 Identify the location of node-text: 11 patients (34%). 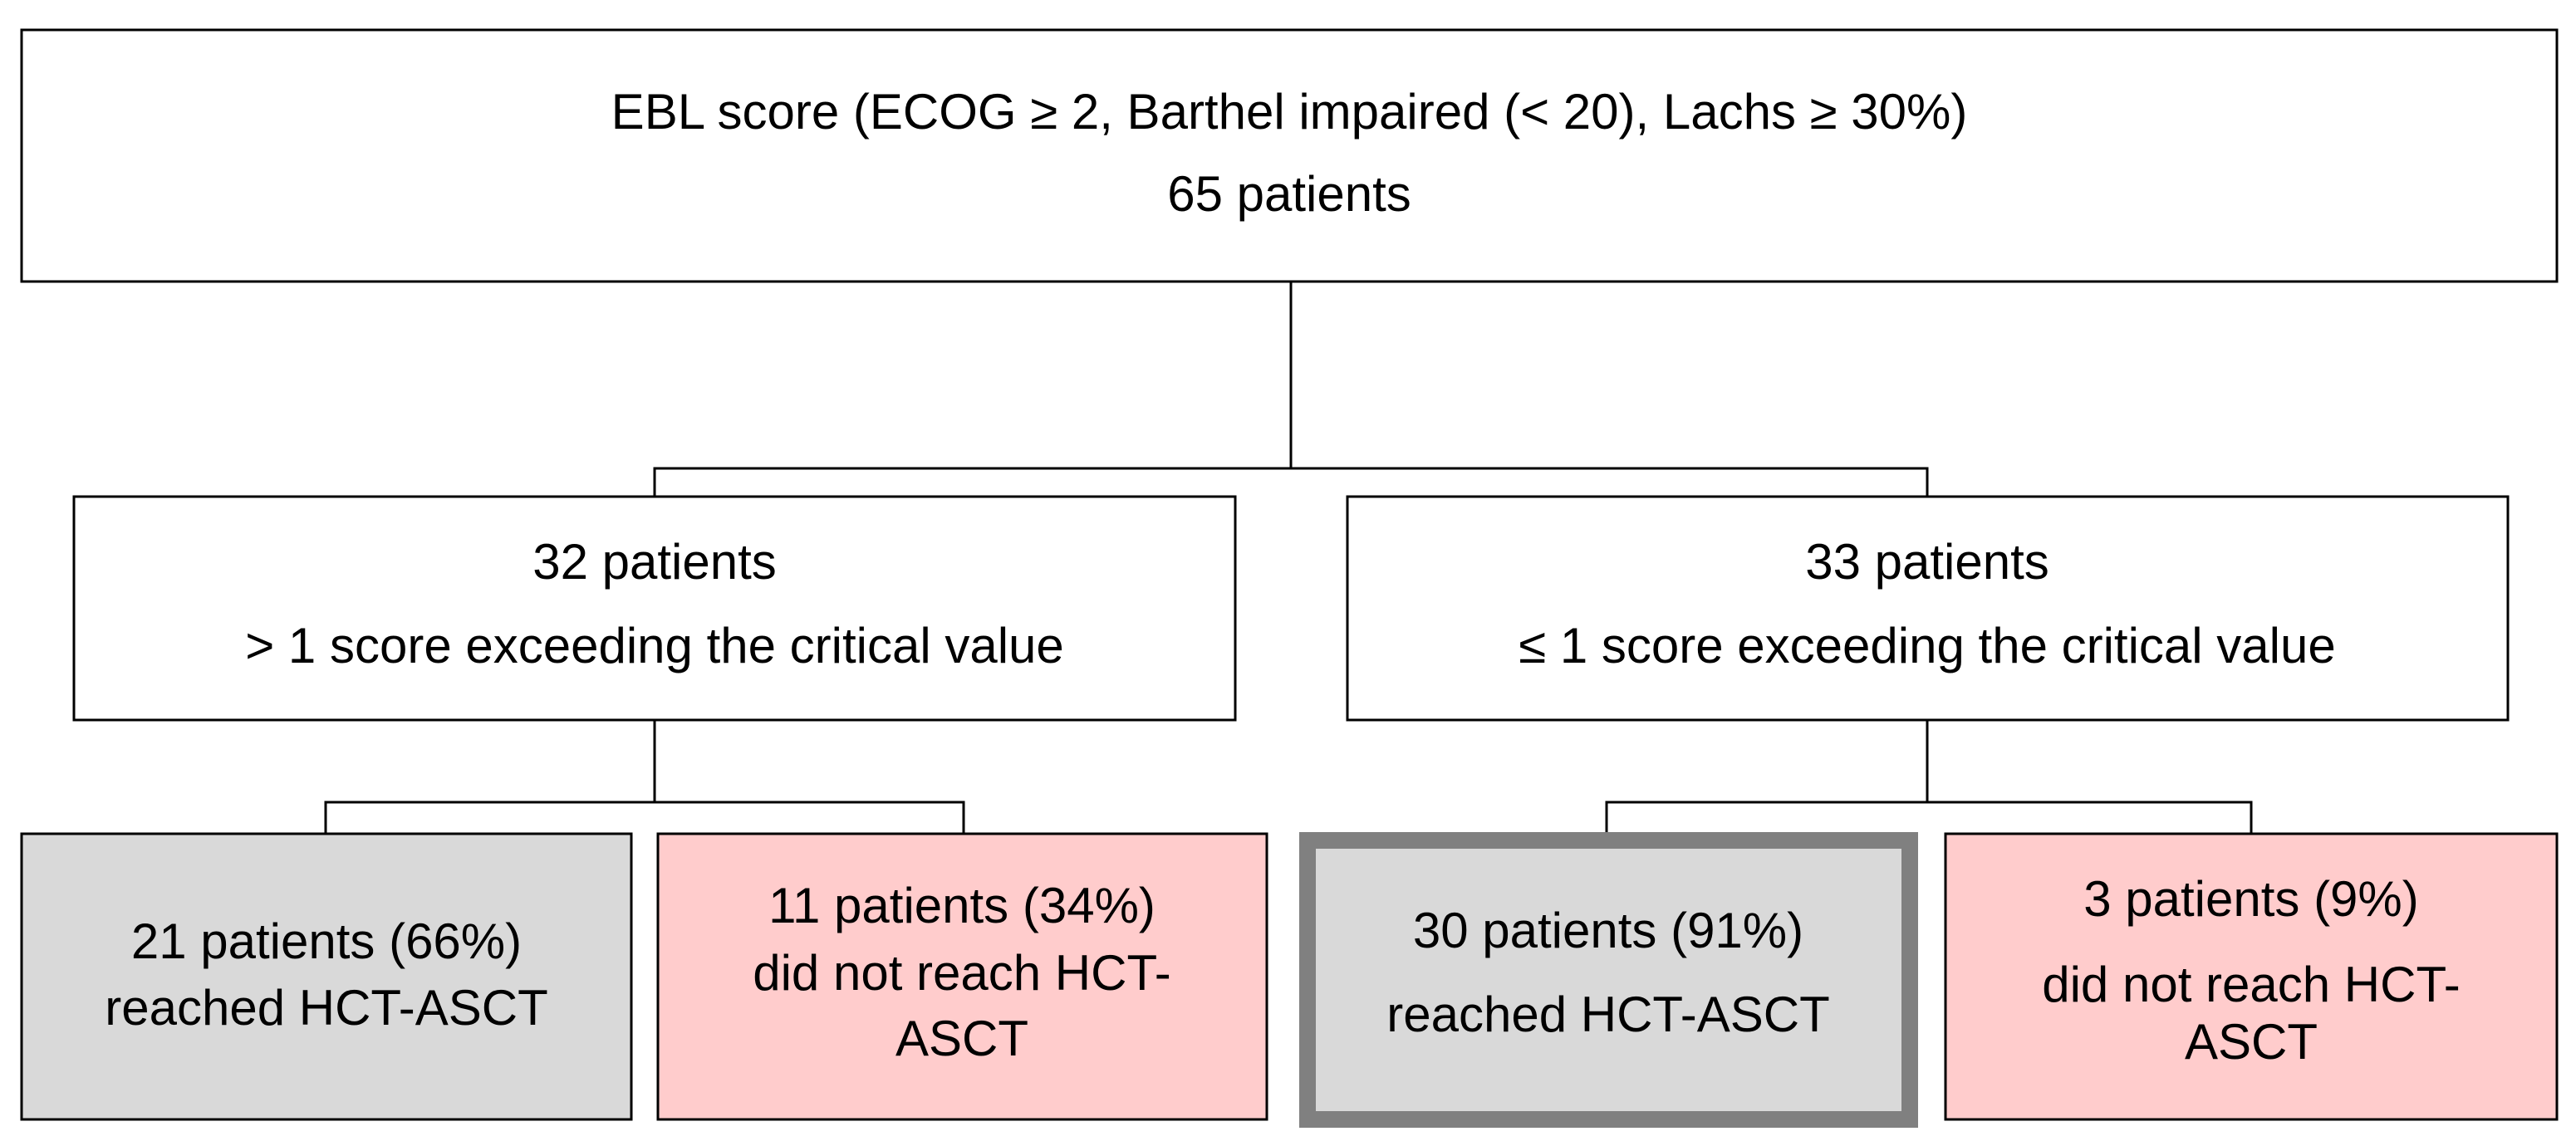
(962, 905).